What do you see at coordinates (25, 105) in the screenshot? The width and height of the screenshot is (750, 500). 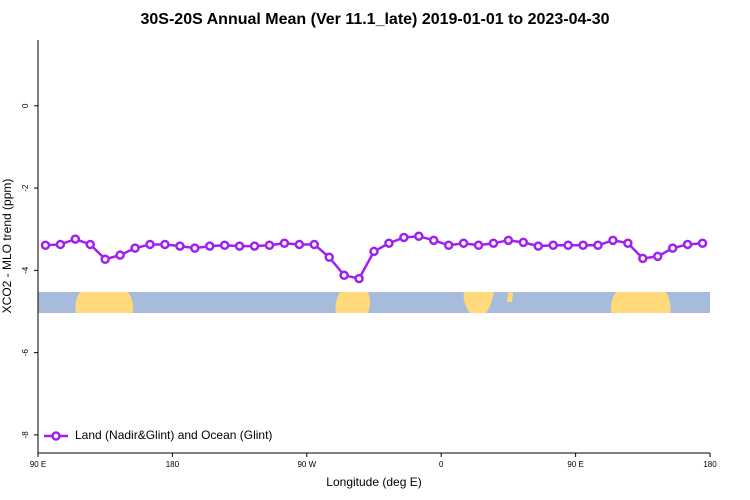 I see `y-tick-label: 0` at bounding box center [25, 105].